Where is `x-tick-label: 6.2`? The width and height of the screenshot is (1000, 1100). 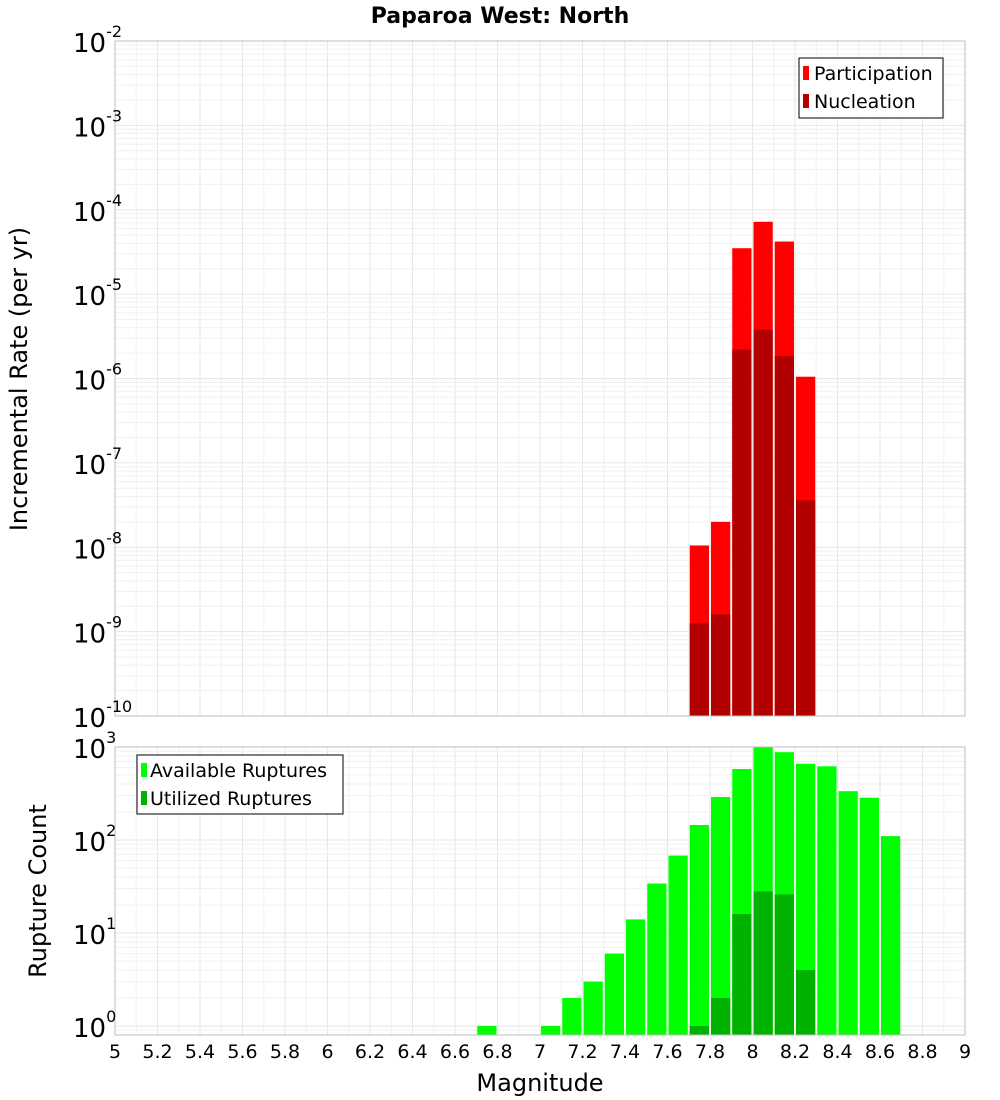
x-tick-label: 6.2 is located at coordinates (370, 1052).